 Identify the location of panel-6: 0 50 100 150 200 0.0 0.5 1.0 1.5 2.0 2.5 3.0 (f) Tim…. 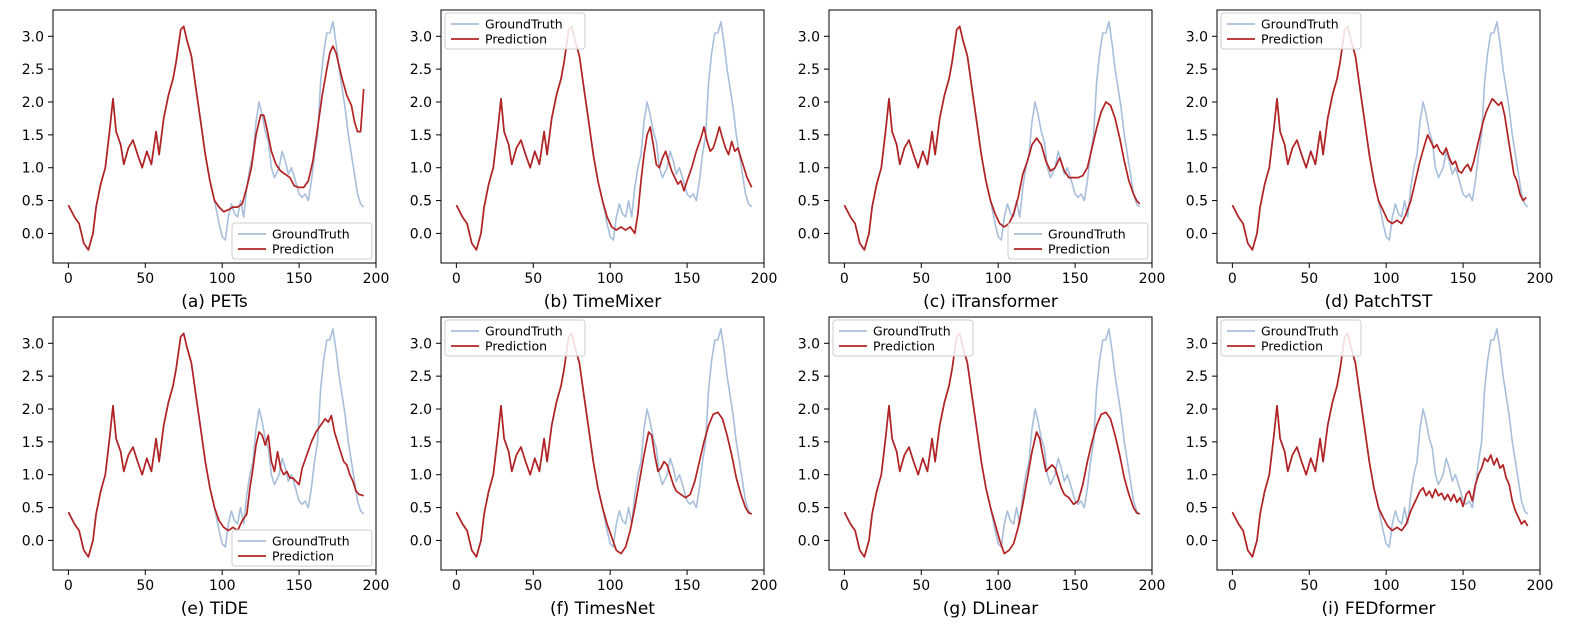
(594, 467).